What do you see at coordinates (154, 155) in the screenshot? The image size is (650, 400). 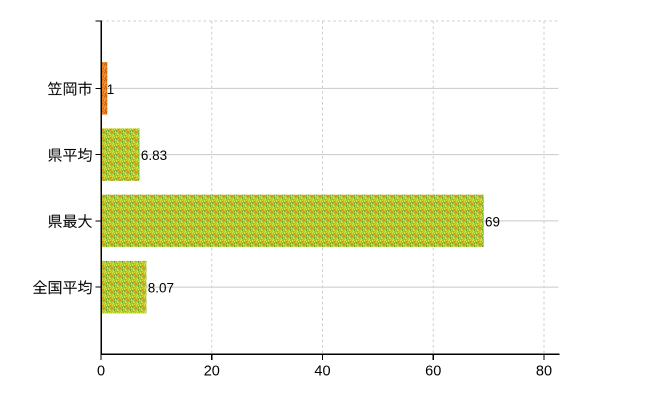 I see `svg-text: 6.83` at bounding box center [154, 155].